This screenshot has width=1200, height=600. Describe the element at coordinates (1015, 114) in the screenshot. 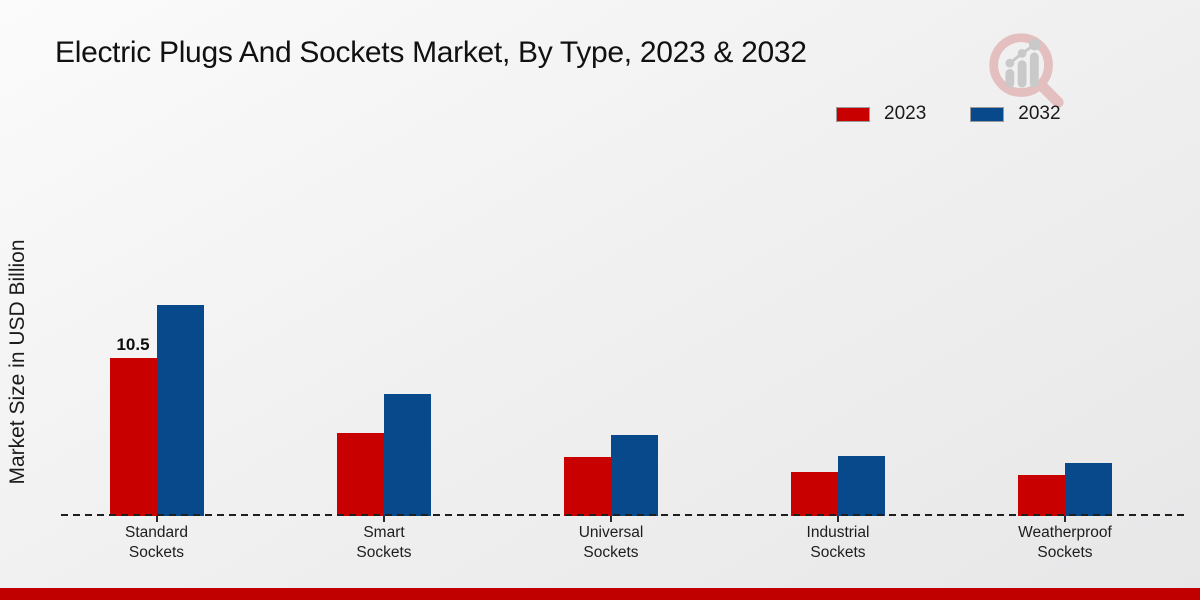

I see `legend-item-2032: 2032` at that location.